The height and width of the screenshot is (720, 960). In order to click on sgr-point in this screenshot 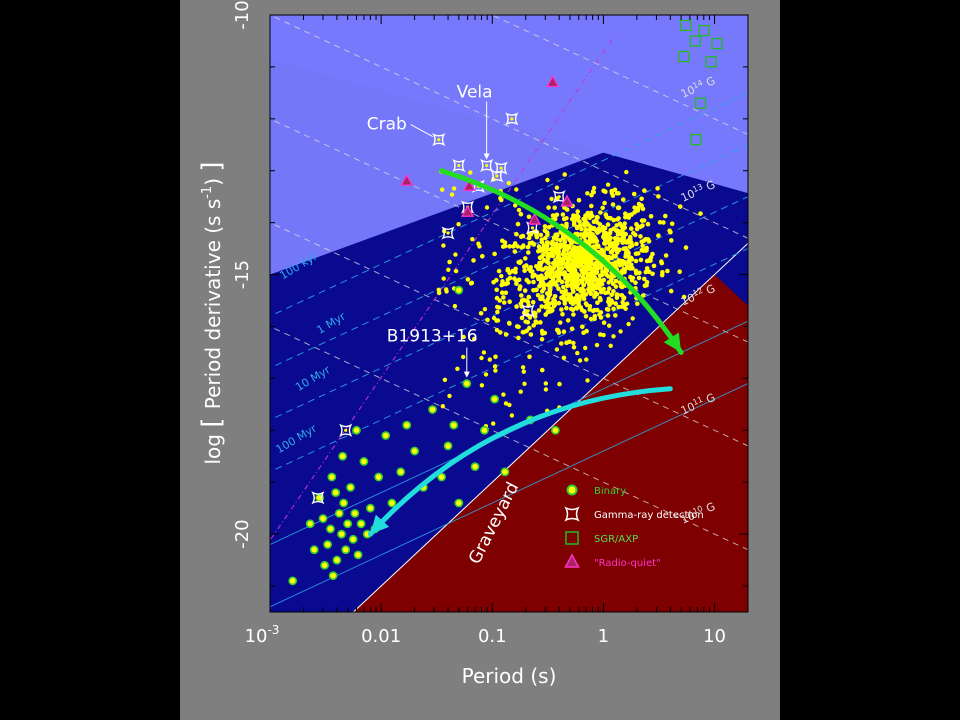, I will do `click(701, 103)`.